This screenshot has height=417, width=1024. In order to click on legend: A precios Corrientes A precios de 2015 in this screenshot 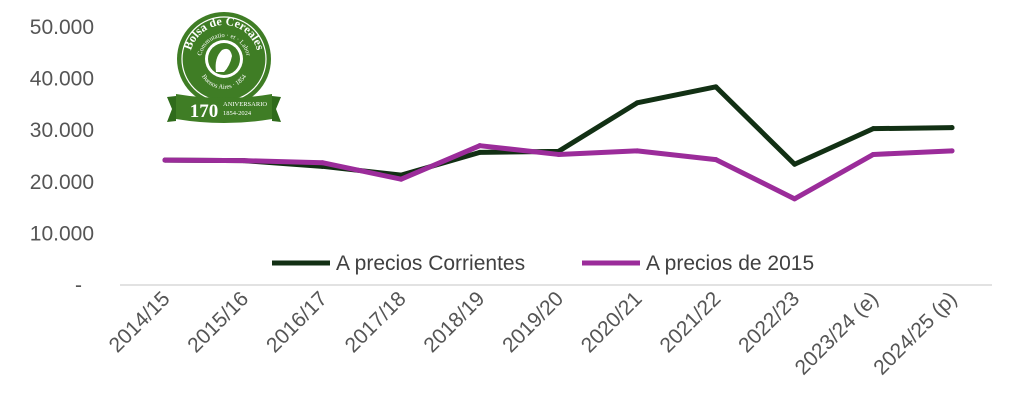, I will do `click(543, 263)`.